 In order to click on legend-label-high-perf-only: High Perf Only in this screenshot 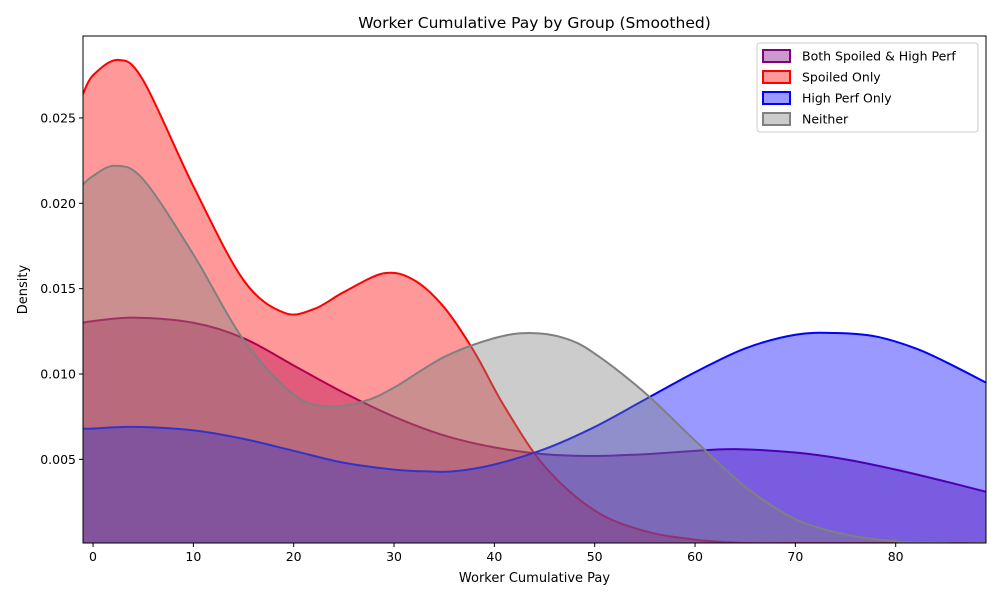, I will do `click(847, 98)`.